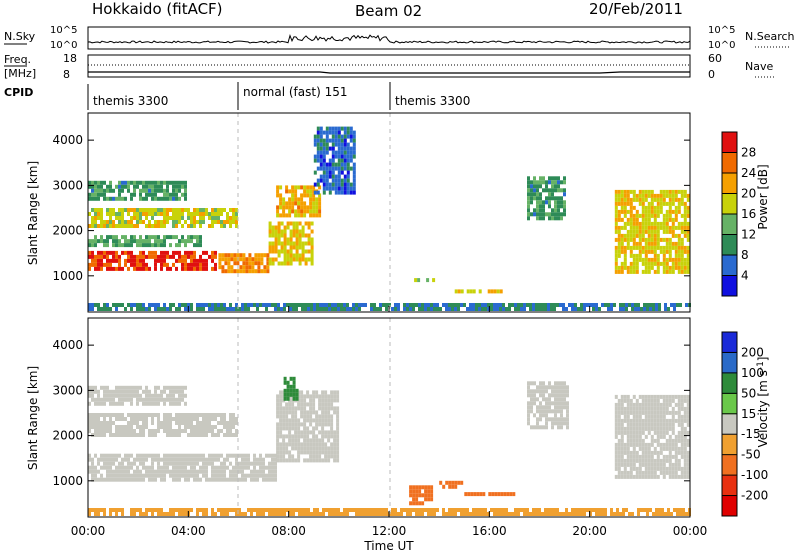  Describe the element at coordinates (729, 265) in the screenshot. I see `colorbar-swatch` at that location.